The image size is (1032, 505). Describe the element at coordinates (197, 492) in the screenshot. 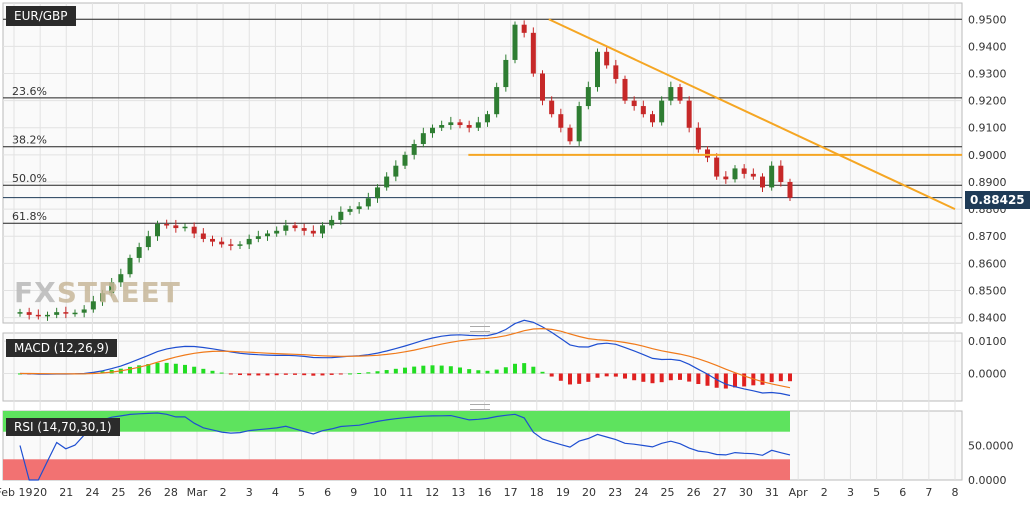

I see `x-tick-label: Mar` at that location.